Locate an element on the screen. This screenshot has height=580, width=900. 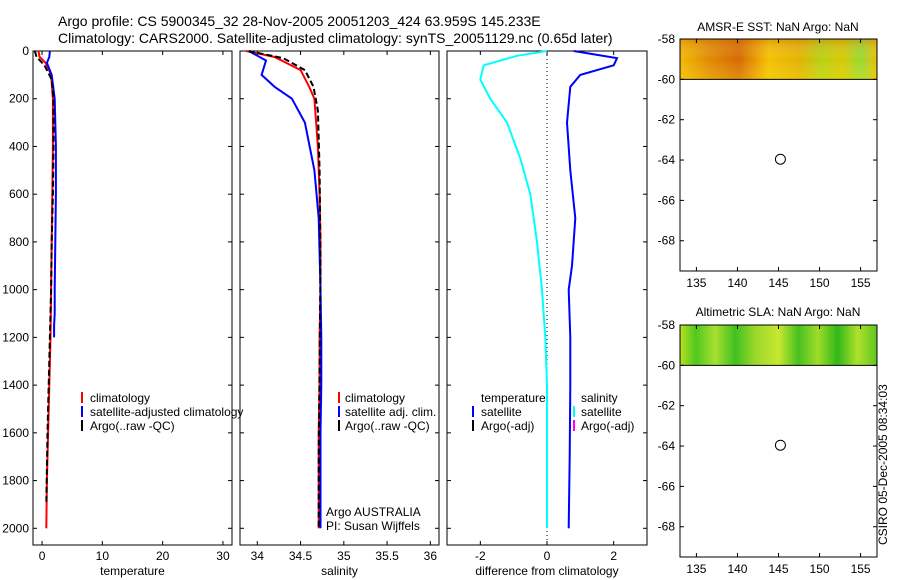
x-tick-label: 30 is located at coordinates (223, 556).